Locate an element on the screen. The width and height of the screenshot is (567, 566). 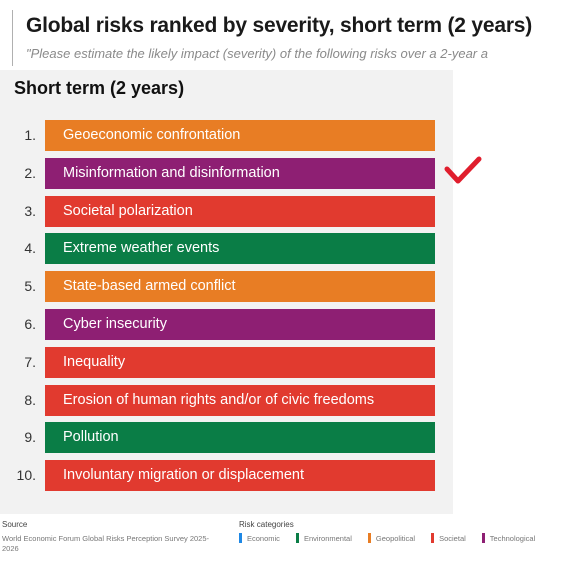
rank-number: 3. is located at coordinates (30, 210).